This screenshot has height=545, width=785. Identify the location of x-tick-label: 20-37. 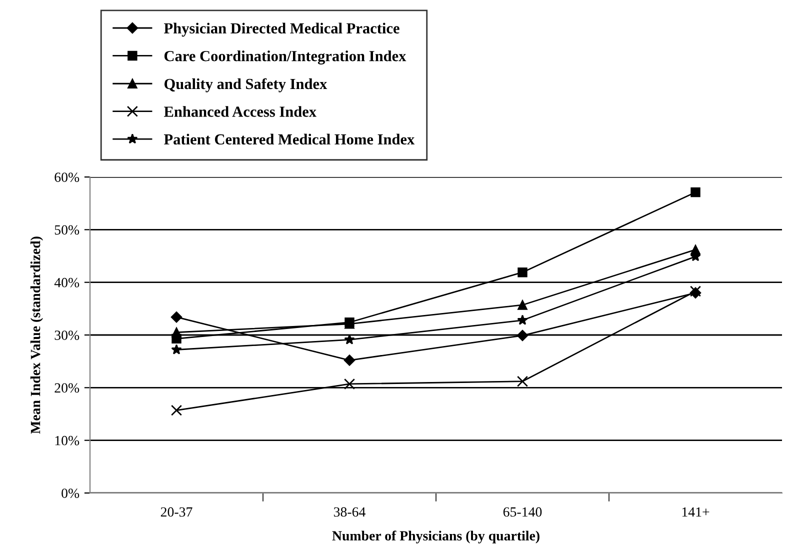
(176, 512).